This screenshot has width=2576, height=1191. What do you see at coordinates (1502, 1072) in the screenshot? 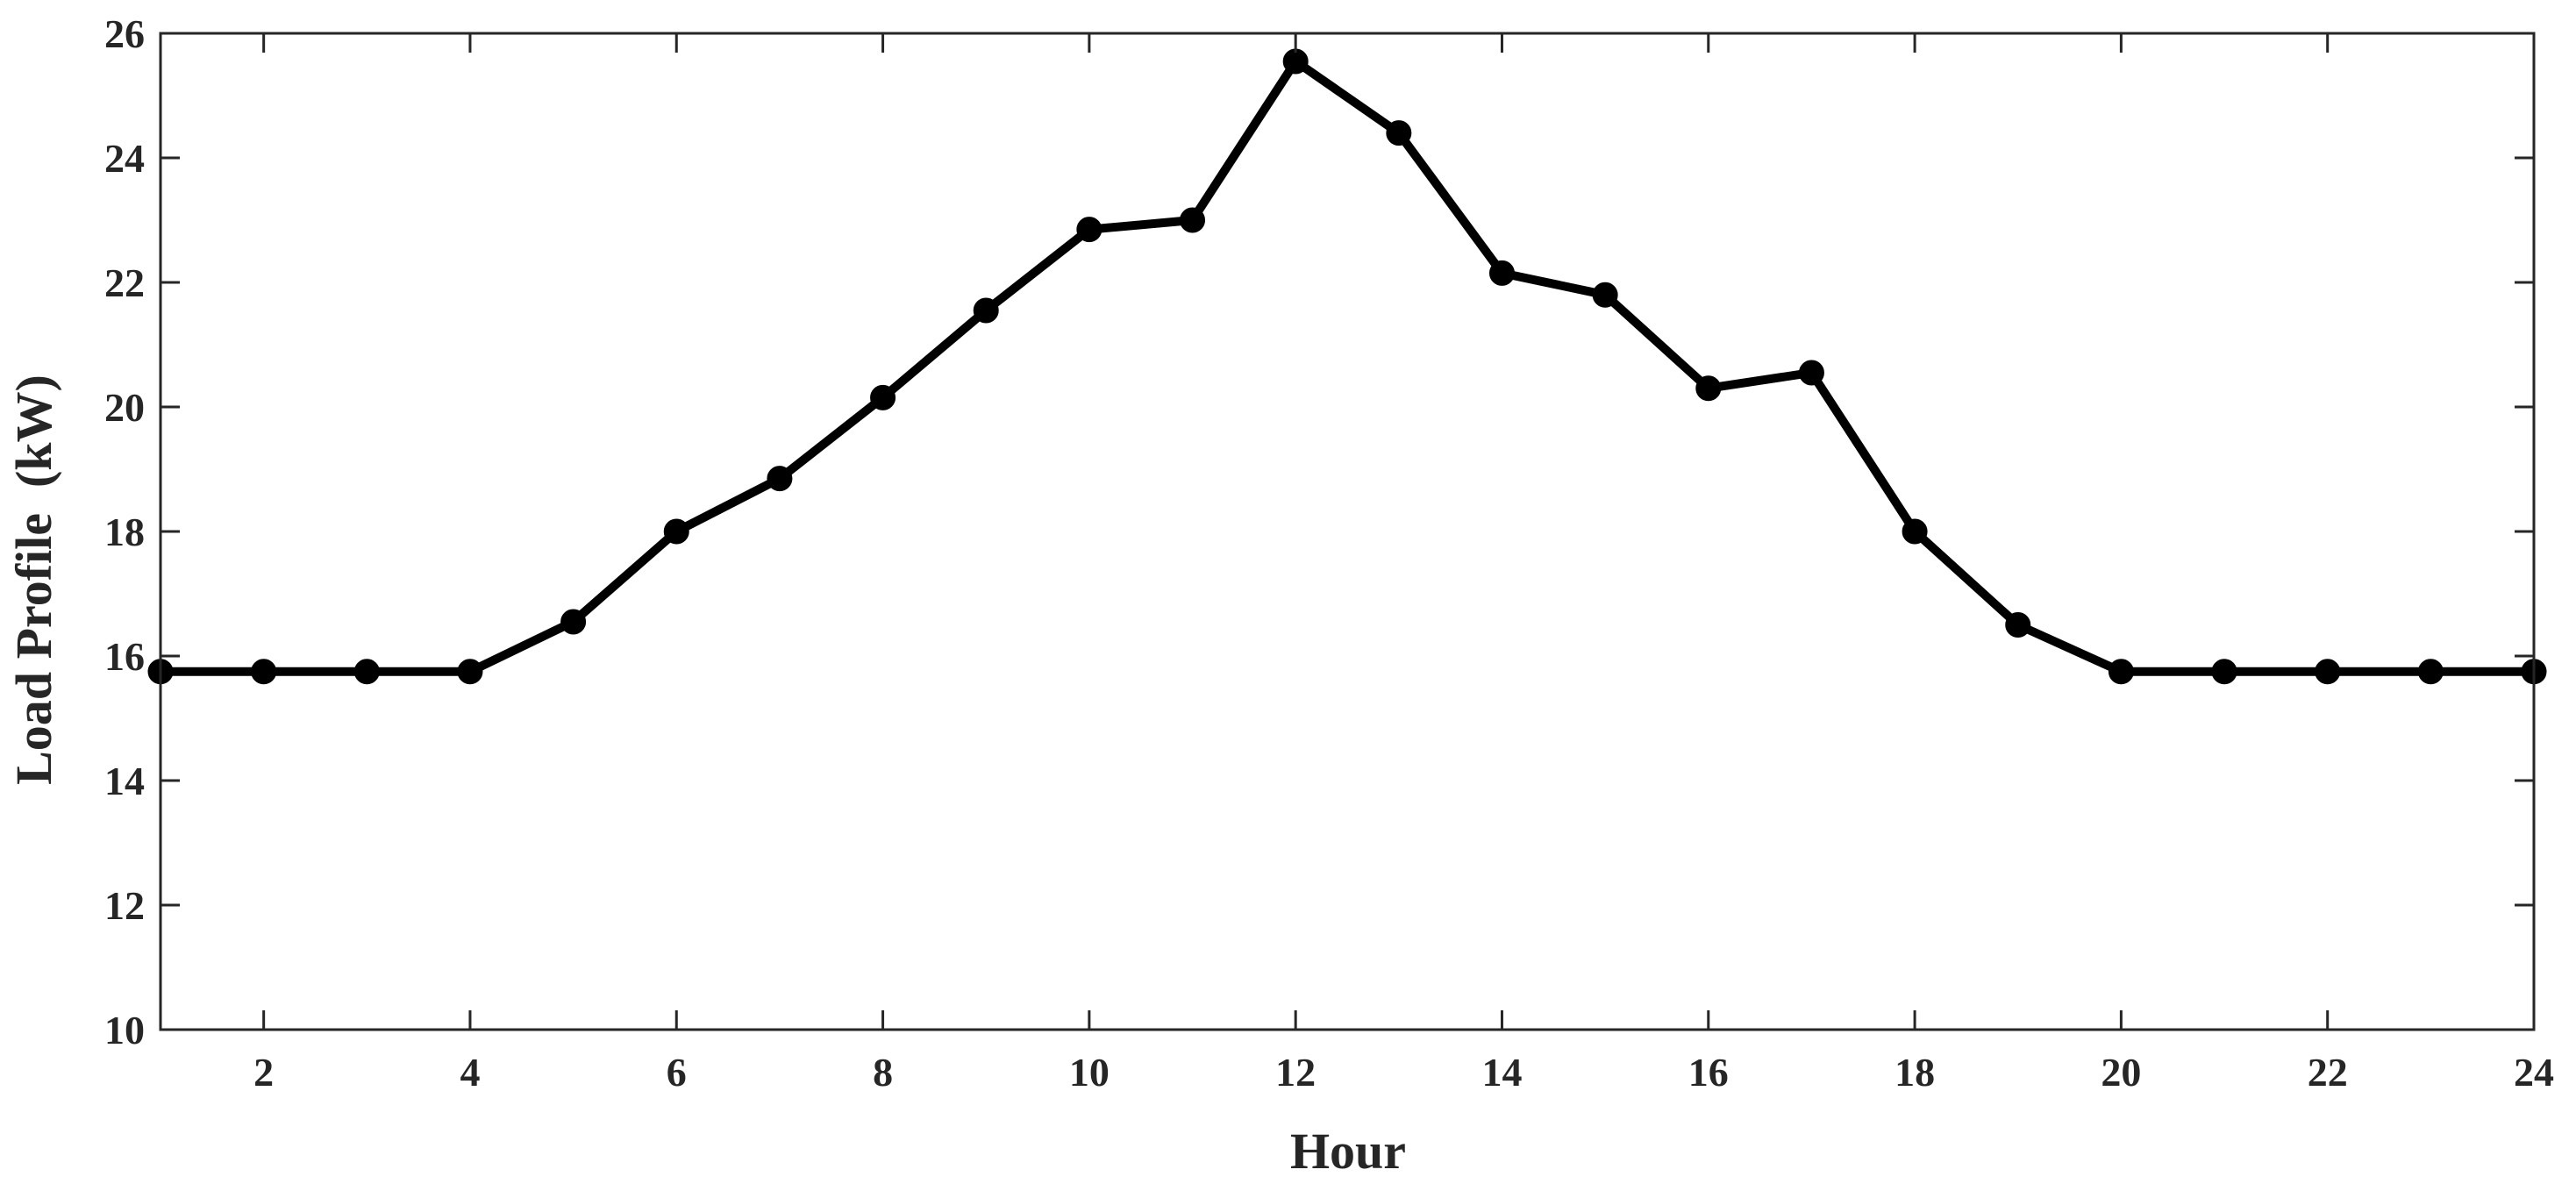
I see `x-tick-label: 14` at bounding box center [1502, 1072].